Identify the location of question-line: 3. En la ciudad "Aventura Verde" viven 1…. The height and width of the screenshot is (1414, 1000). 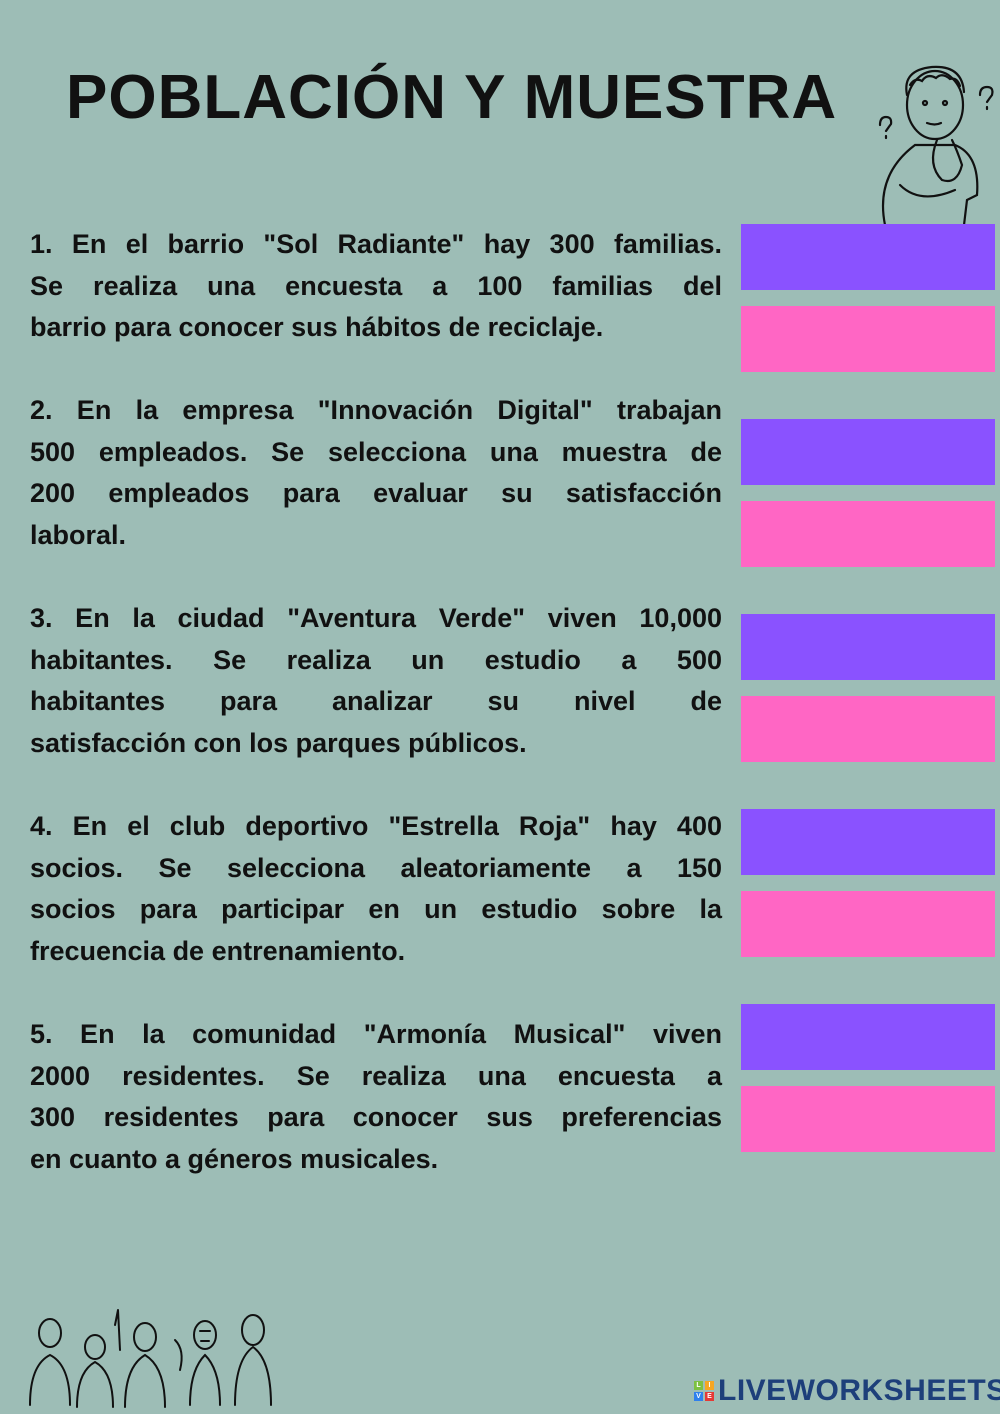
(376, 618).